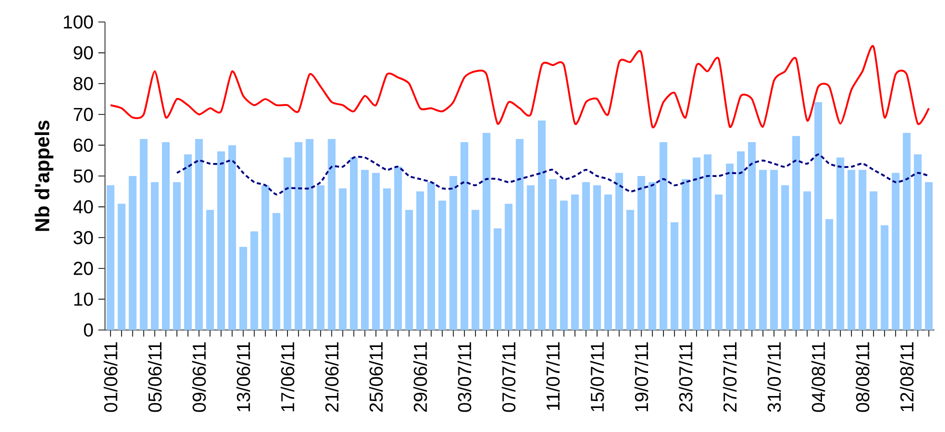  I want to click on y-tick-label: 30, so click(83, 237).